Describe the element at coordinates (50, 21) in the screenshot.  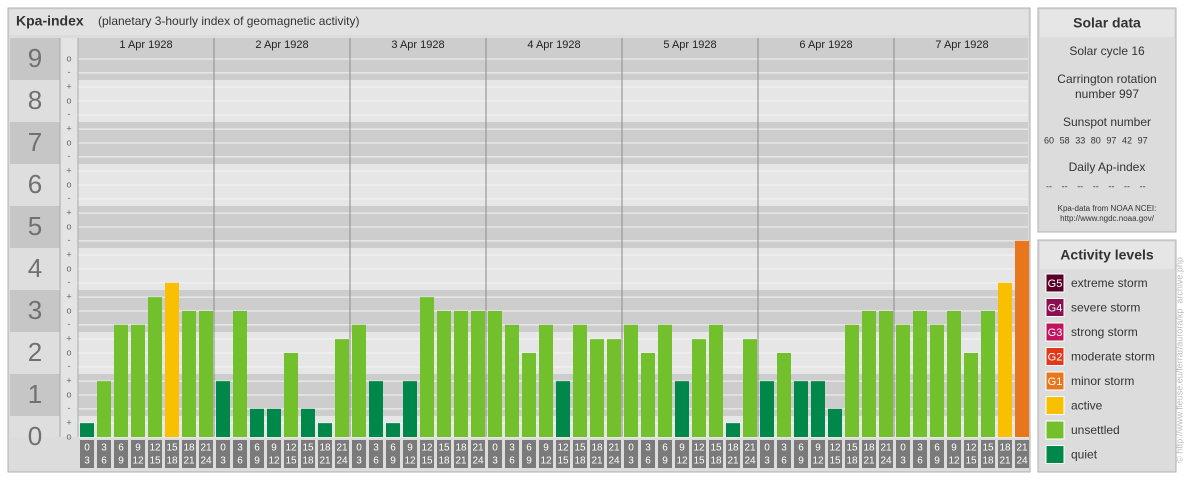
I see `chart-title: Kpa-index` at that location.